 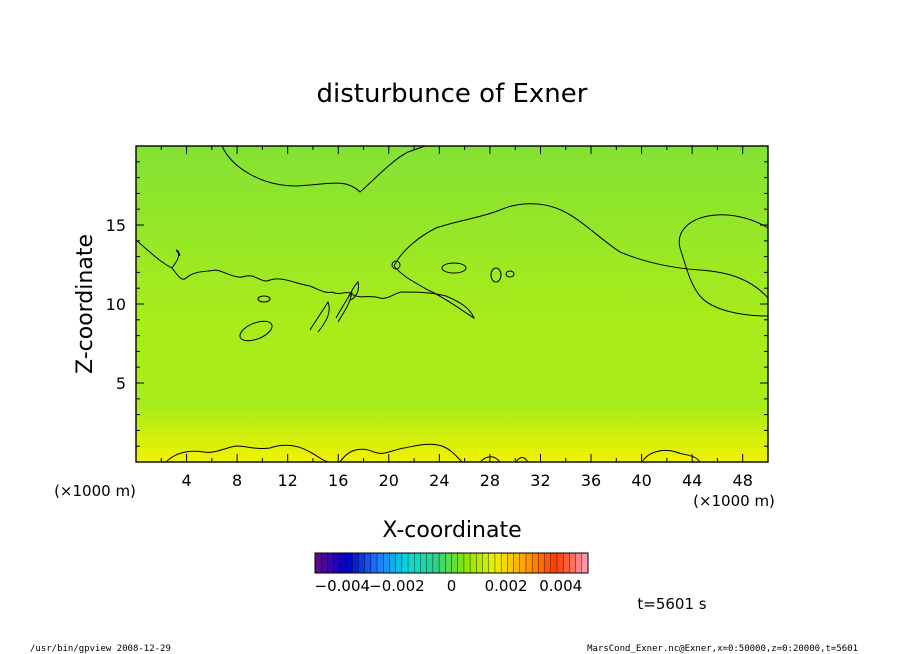 What do you see at coordinates (389, 480) in the screenshot?
I see `x-tick-label: 20` at bounding box center [389, 480].